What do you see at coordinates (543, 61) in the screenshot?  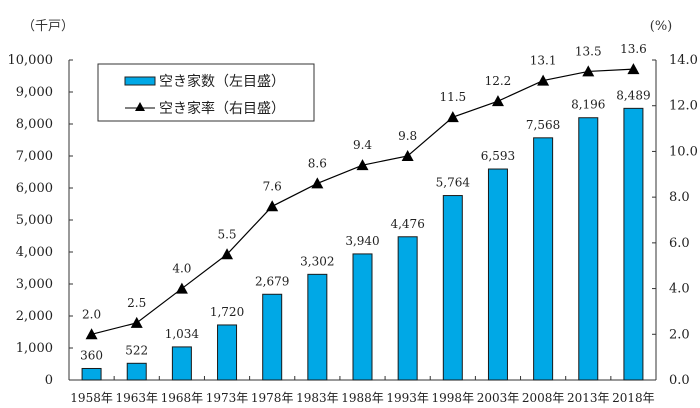 I see `line-data-label: 13.1` at bounding box center [543, 61].